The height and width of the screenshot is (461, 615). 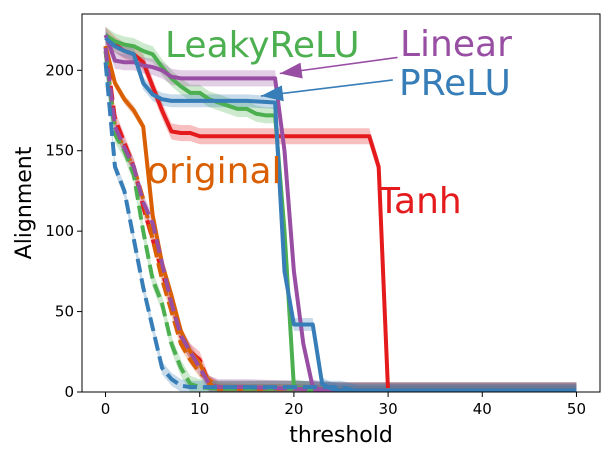 I want to click on x-tick-label: 10, so click(x=199, y=409).